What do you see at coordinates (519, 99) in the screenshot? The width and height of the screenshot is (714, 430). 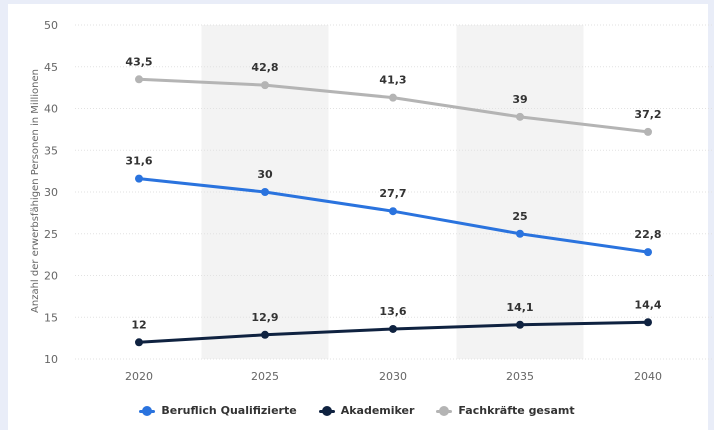 I see `data-label: 39` at bounding box center [519, 99].